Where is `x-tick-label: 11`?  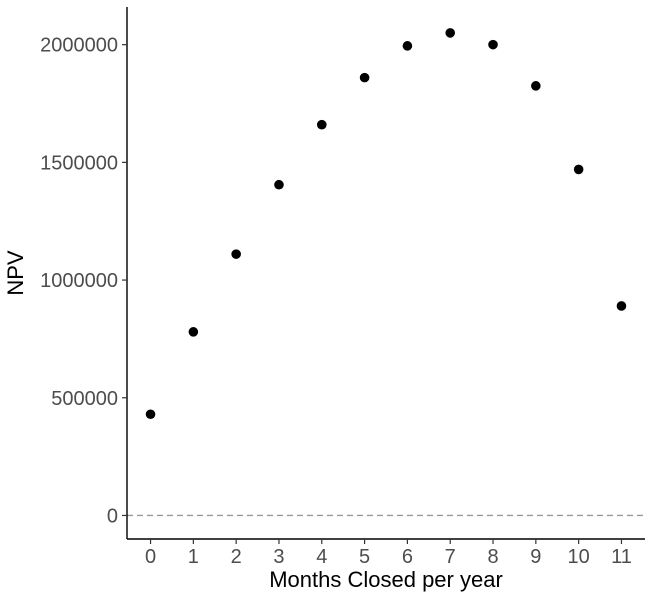
x-tick-label: 11 is located at coordinates (621, 557).